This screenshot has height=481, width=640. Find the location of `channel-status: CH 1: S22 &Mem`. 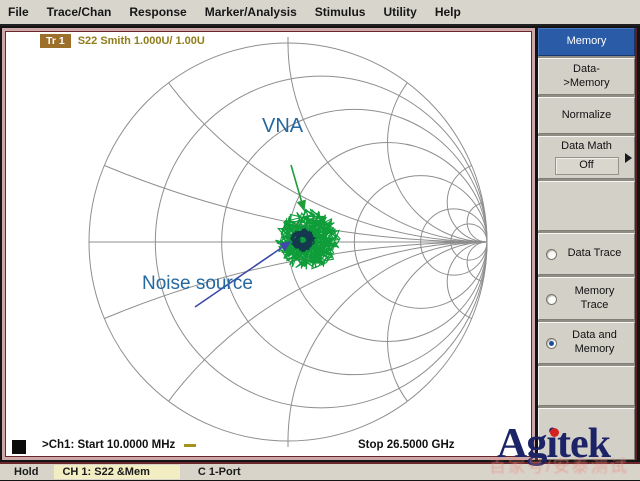

channel-status: CH 1: S22 &Mem is located at coordinates (117, 472).